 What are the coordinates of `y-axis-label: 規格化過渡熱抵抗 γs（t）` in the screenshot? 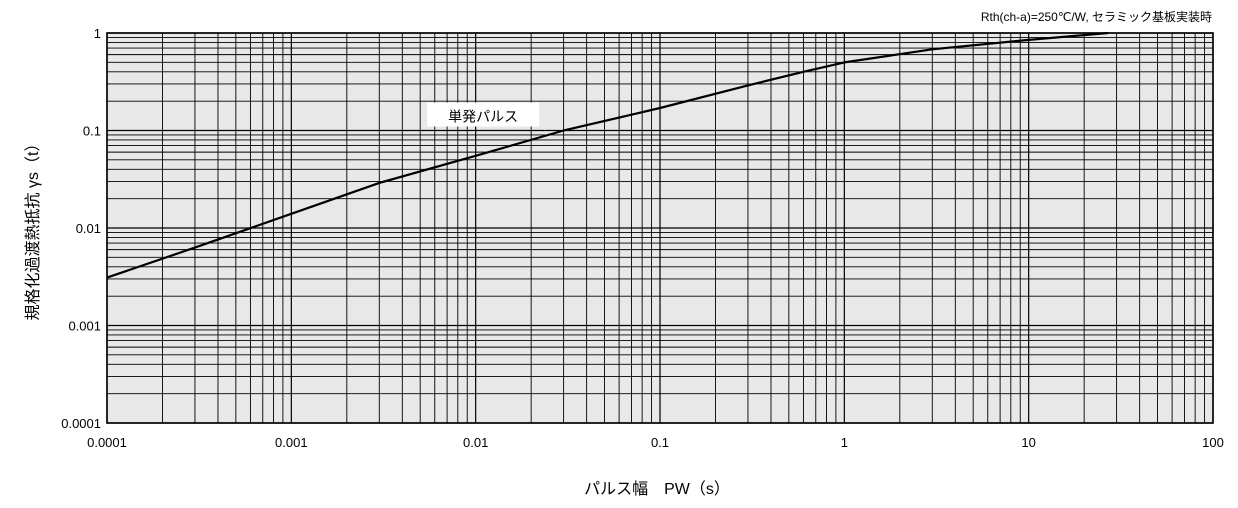 It's located at (33, 228).